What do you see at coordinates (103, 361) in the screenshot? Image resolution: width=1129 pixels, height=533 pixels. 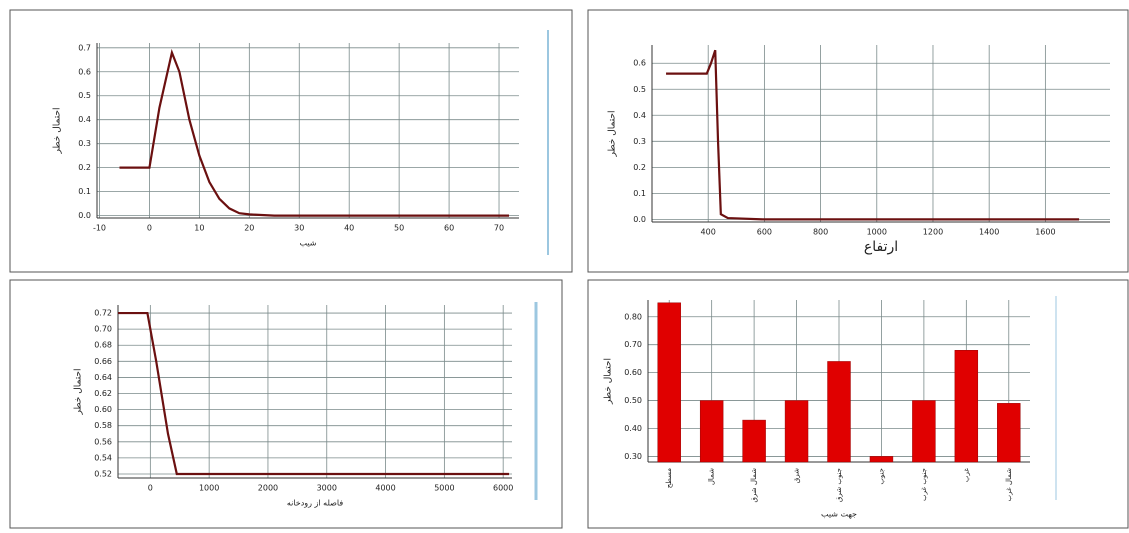 I see `y-tick-label: 0.66` at bounding box center [103, 361].